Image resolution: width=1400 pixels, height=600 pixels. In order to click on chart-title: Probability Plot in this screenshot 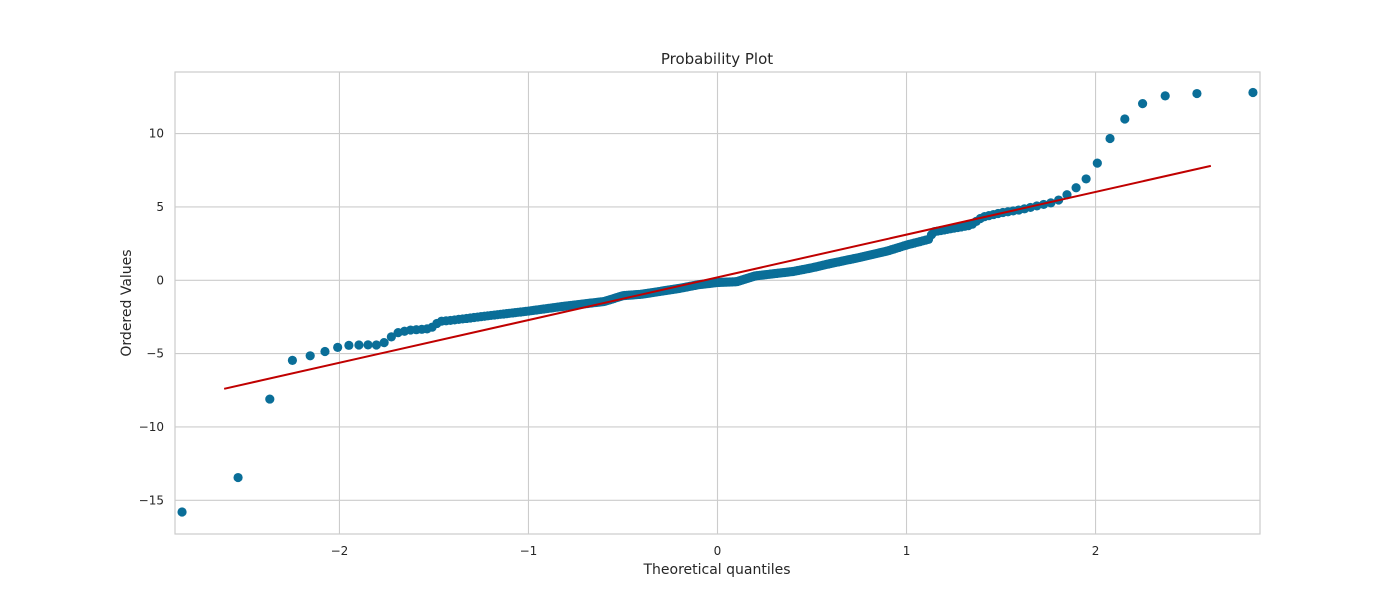, I will do `click(717, 59)`.